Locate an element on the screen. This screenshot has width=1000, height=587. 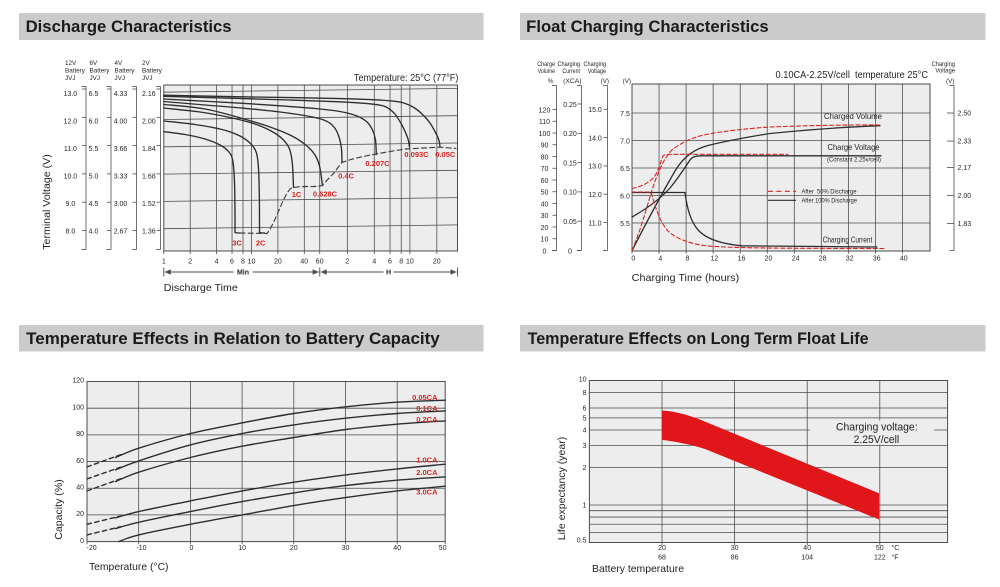
svg-text: 2.50 is located at coordinates (965, 114).